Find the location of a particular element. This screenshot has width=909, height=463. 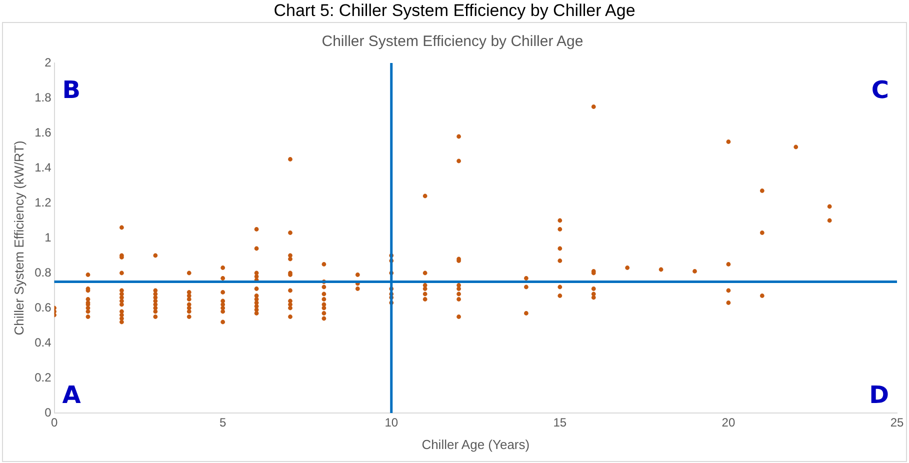

y-tick-label: 0.2 is located at coordinates (43, 377).